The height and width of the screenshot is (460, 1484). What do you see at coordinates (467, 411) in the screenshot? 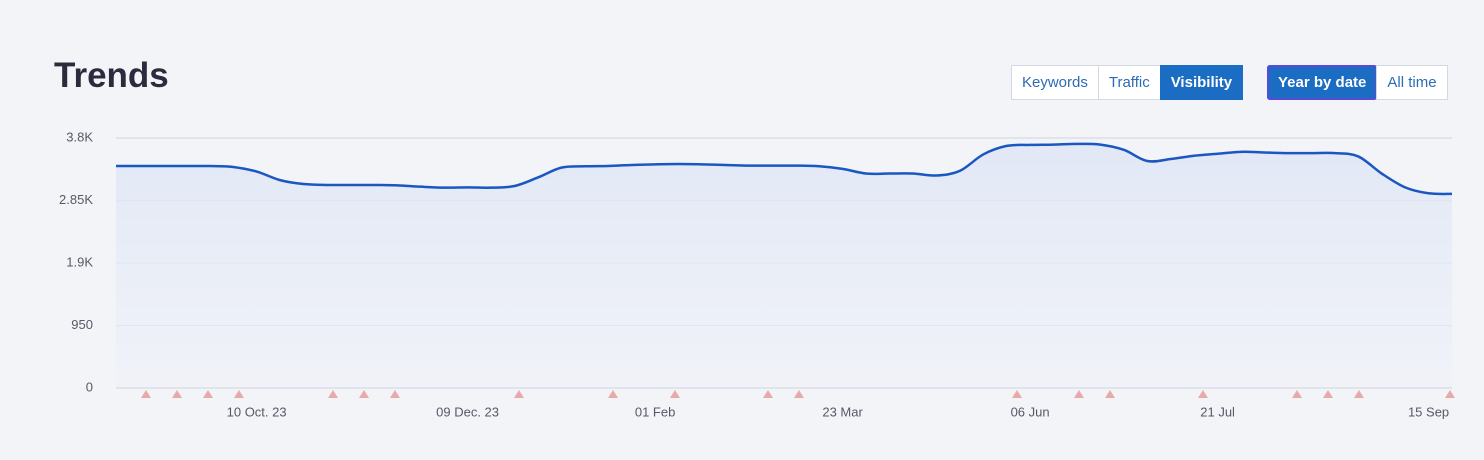
I see `x-tick-label: 09 Dec. 23` at bounding box center [467, 411].